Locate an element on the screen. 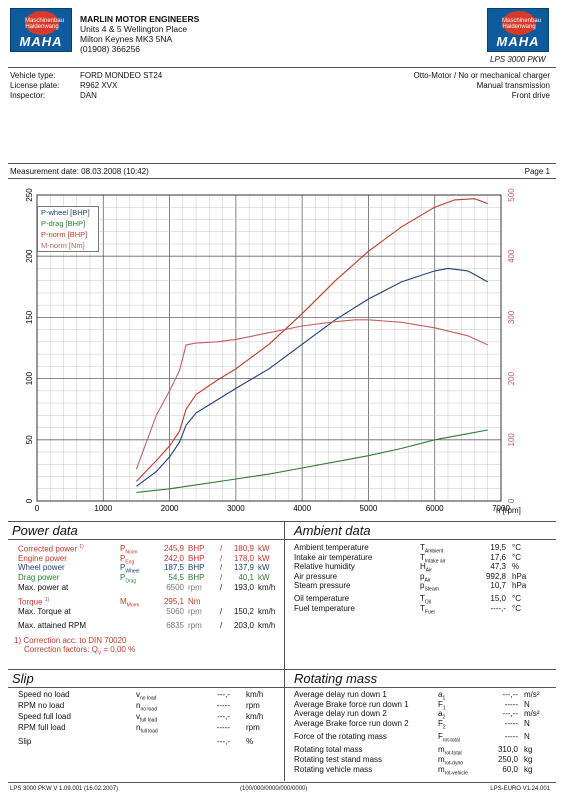 The image size is (564, 800). legend-p-drag: P-drag [BHP] is located at coordinates (63, 223).